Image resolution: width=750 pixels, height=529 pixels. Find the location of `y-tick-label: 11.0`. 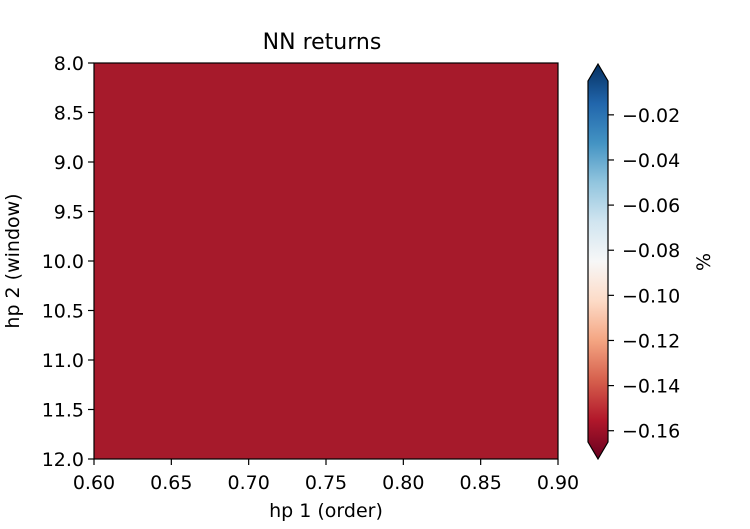

y-tick-label: 11.0 is located at coordinates (63, 361).